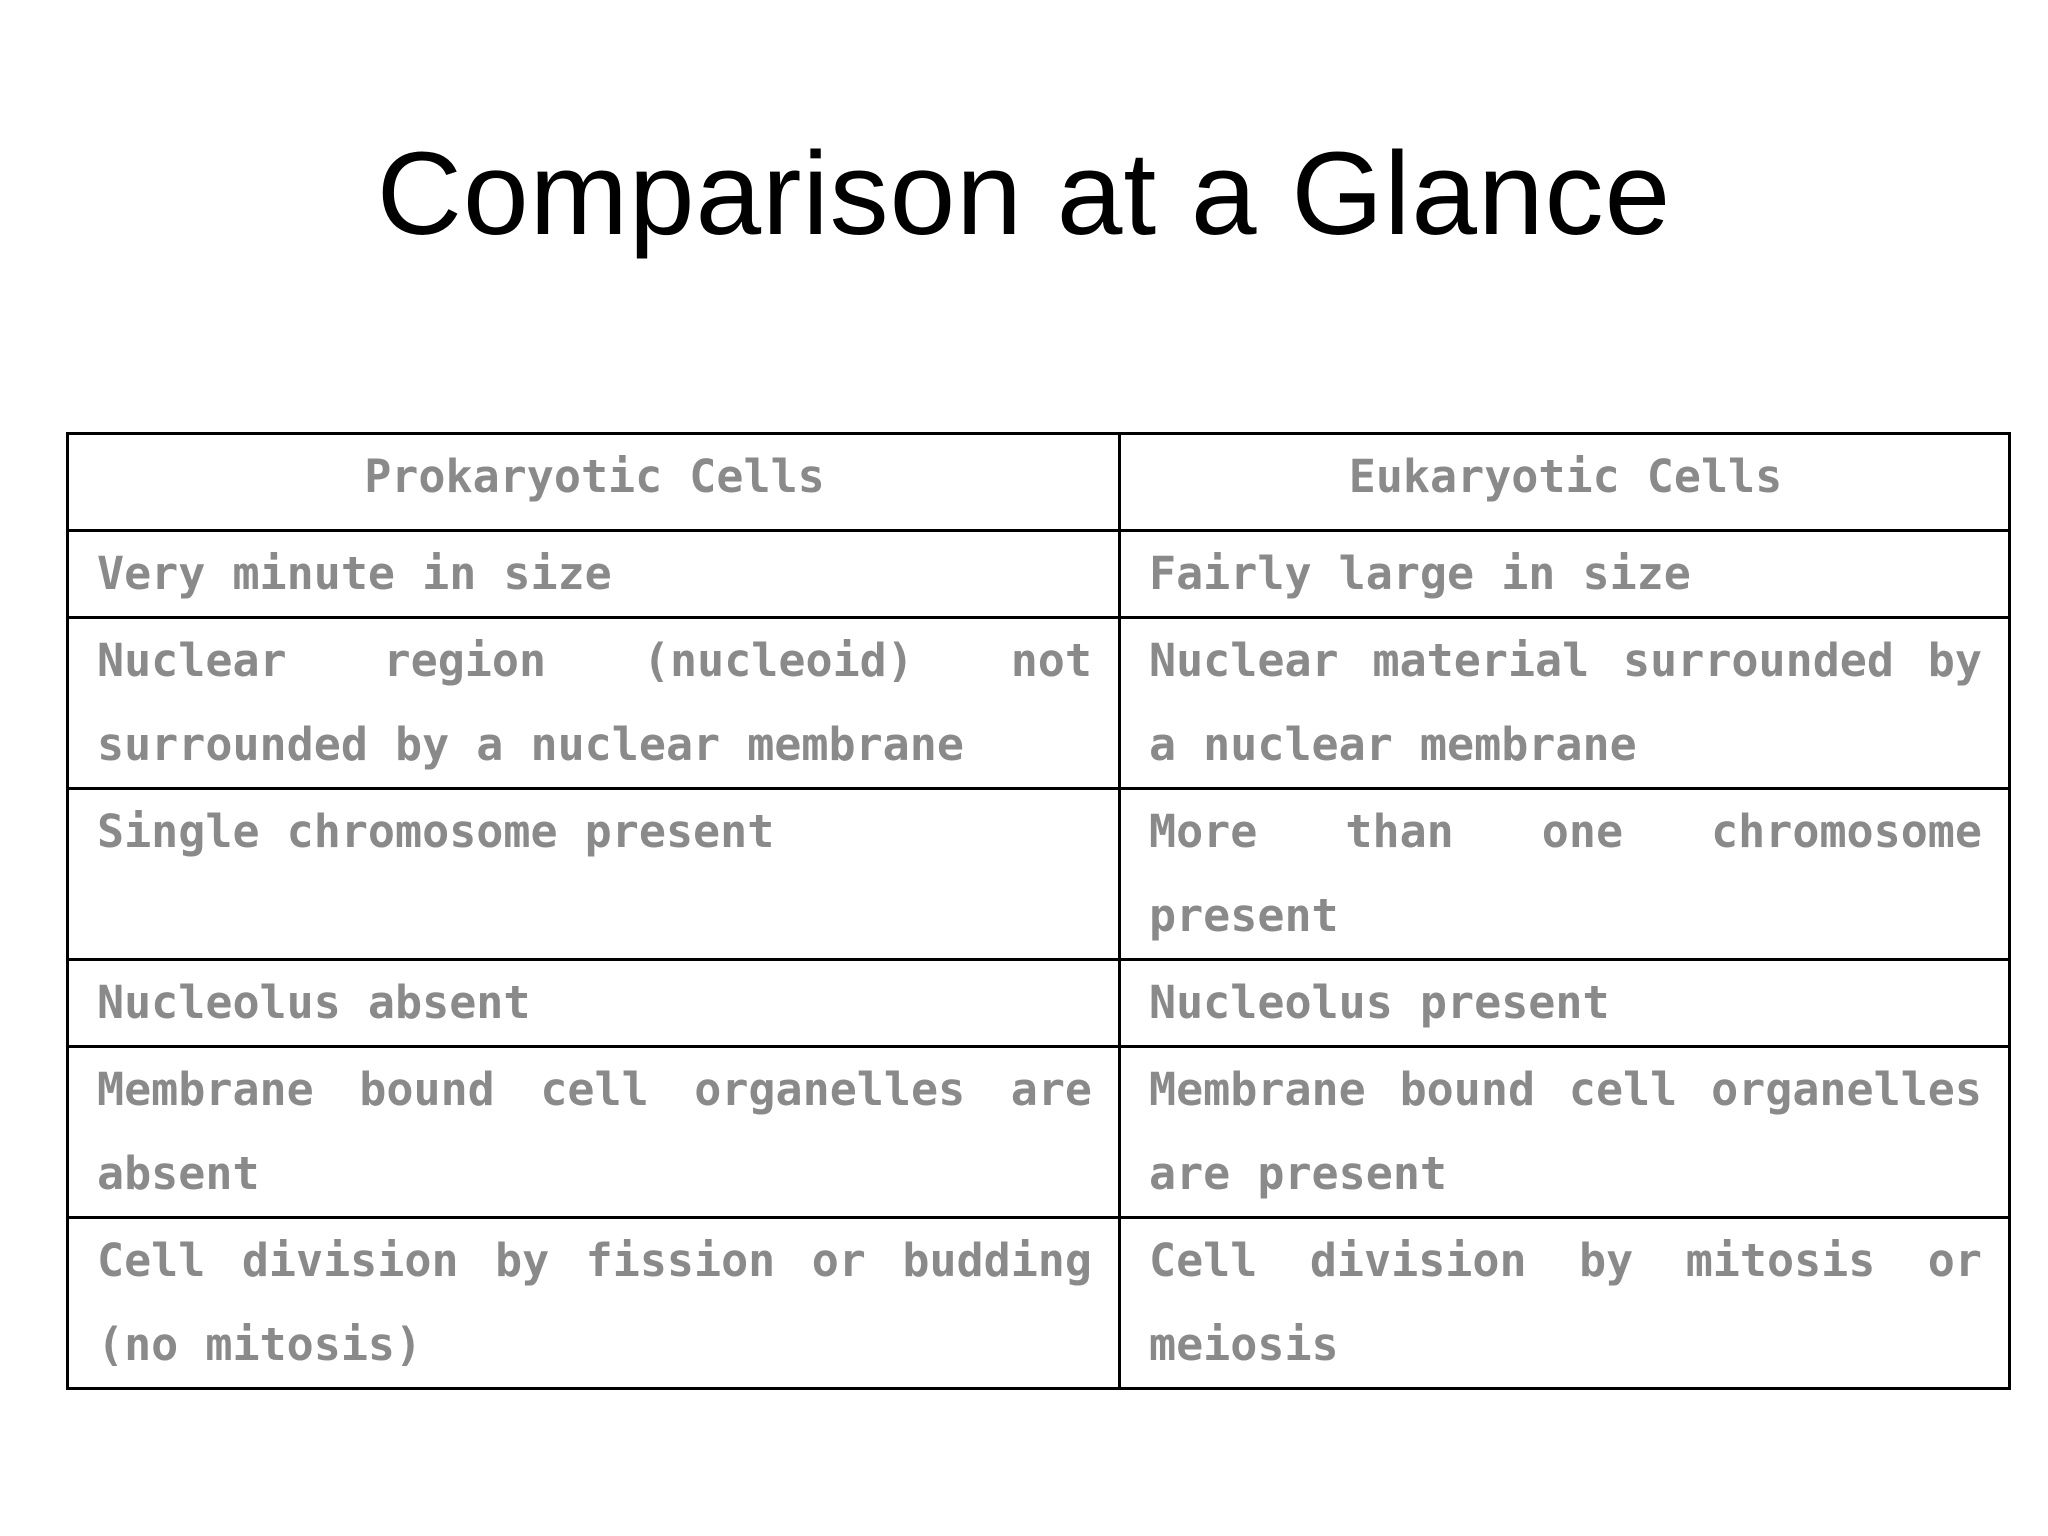 The image size is (2048, 1536). Describe the element at coordinates (1564, 574) in the screenshot. I see `eukaryotic-cell: Fairly large in size` at that location.